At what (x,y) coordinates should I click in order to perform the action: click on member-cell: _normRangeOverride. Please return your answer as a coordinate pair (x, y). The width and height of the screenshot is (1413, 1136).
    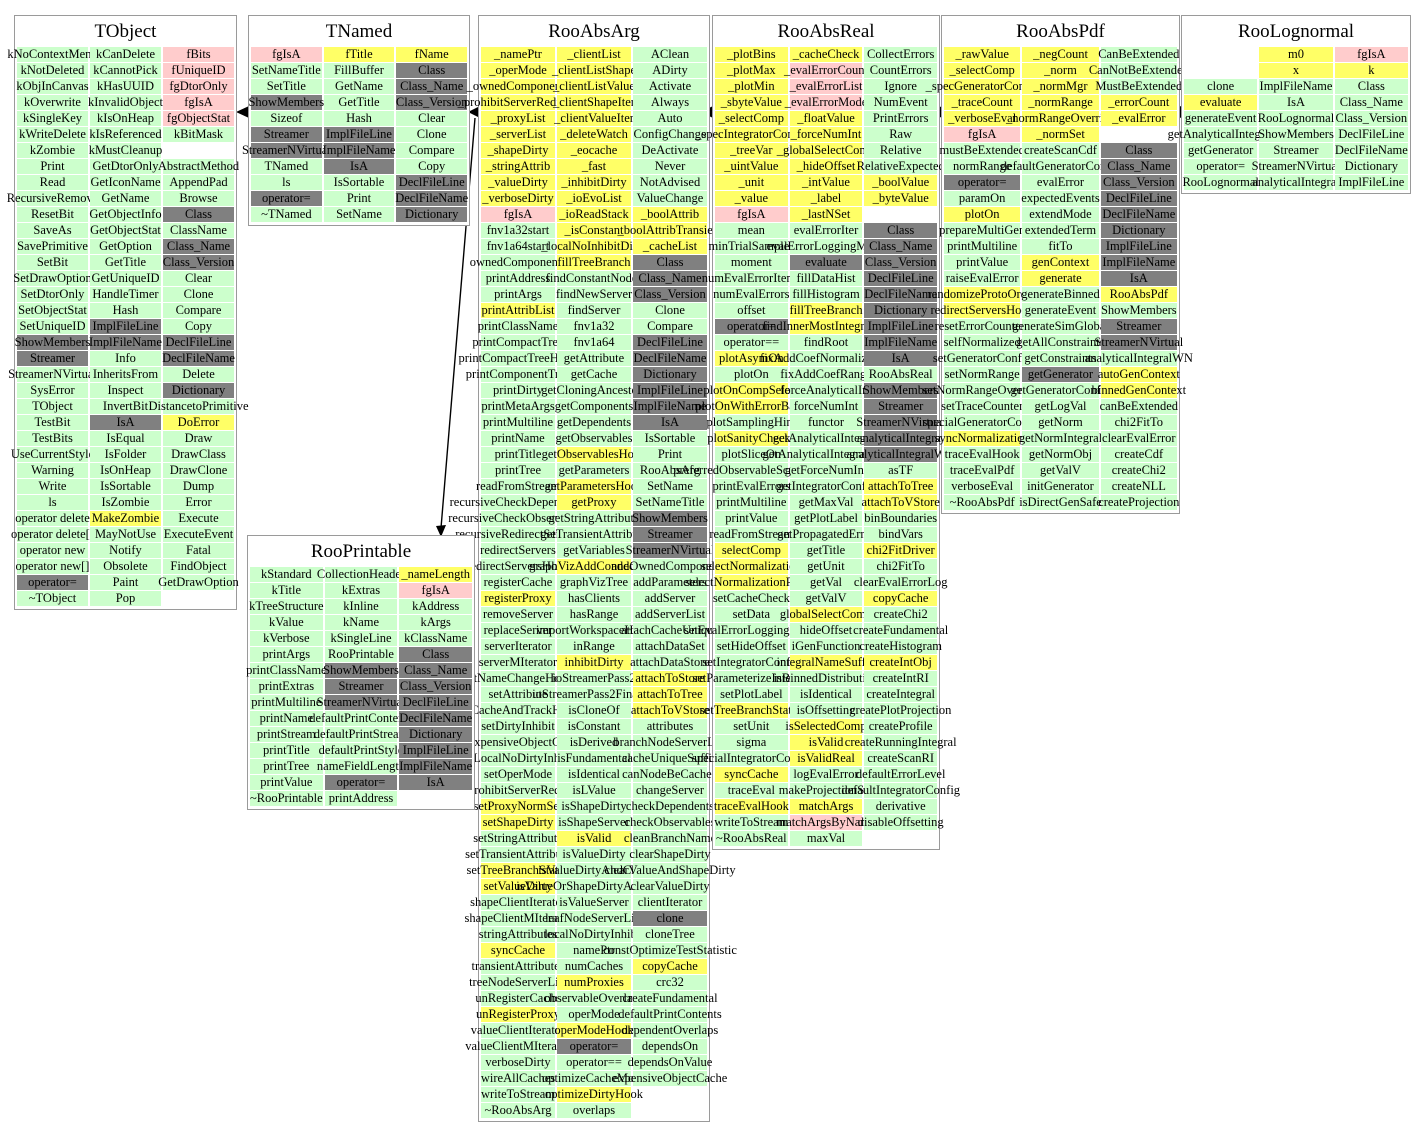
    Looking at the image, I should click on (1060, 118).